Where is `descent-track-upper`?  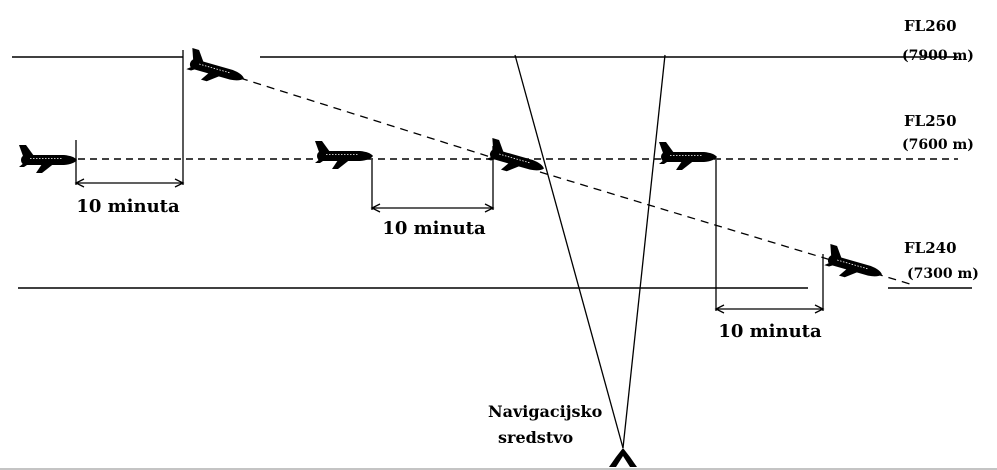
descent-track-upper is located at coordinates (370, 119).